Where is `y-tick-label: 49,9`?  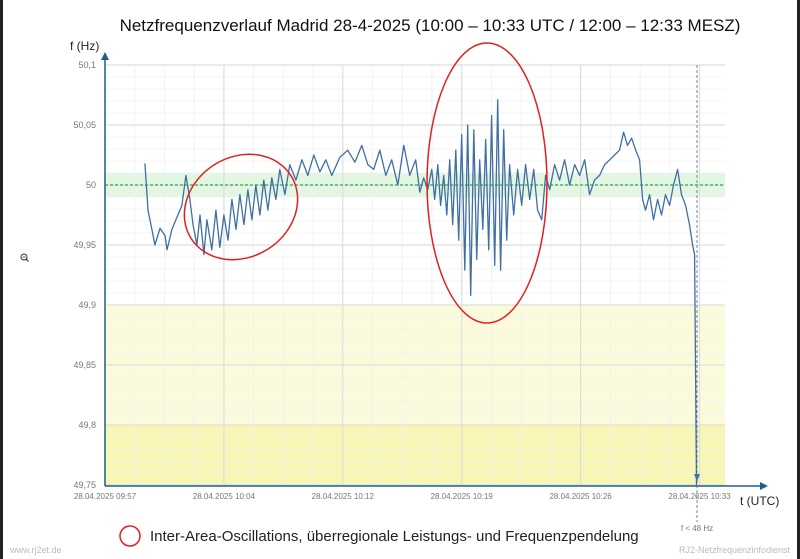 y-tick-label: 49,9 is located at coordinates (87, 305).